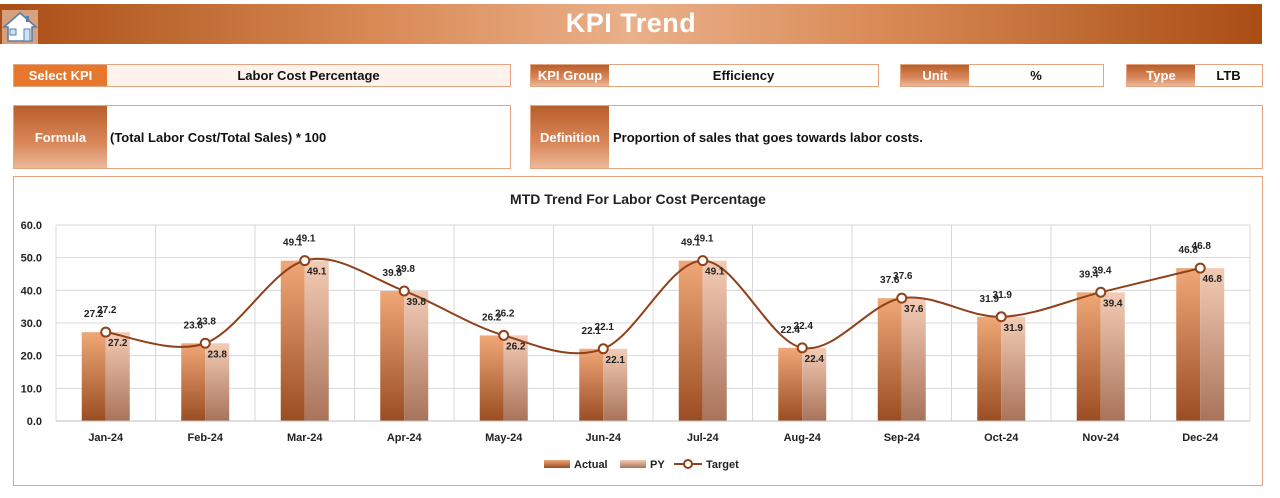 The width and height of the screenshot is (1280, 498). I want to click on x-tick-label: Jan-24, so click(106, 438).